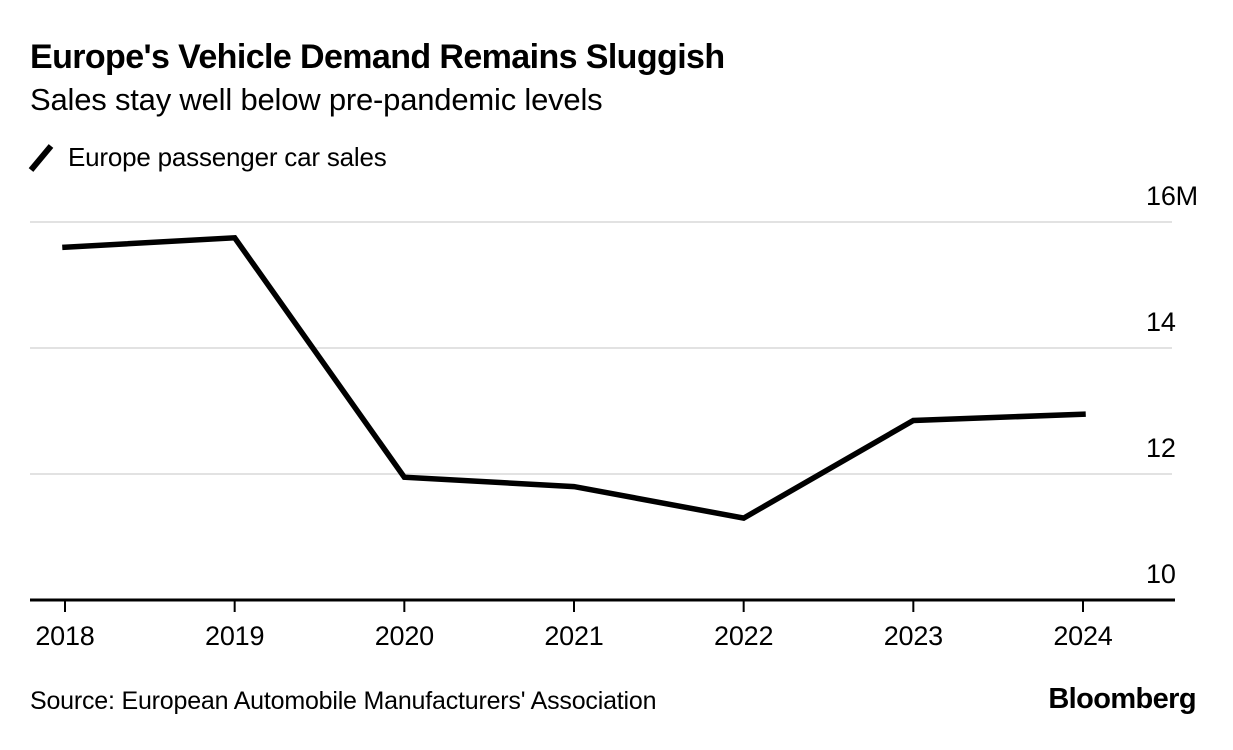  I want to click on x-axis-label: 2021, so click(574, 636).